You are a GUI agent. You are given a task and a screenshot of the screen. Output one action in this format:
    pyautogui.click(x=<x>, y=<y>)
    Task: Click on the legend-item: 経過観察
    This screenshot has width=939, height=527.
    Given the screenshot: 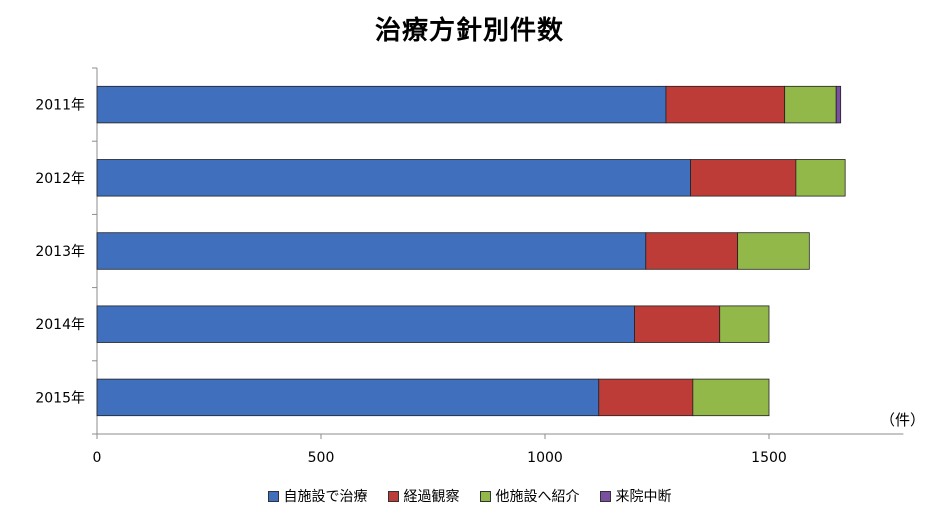 What is the action you would take?
    pyautogui.click(x=423, y=496)
    